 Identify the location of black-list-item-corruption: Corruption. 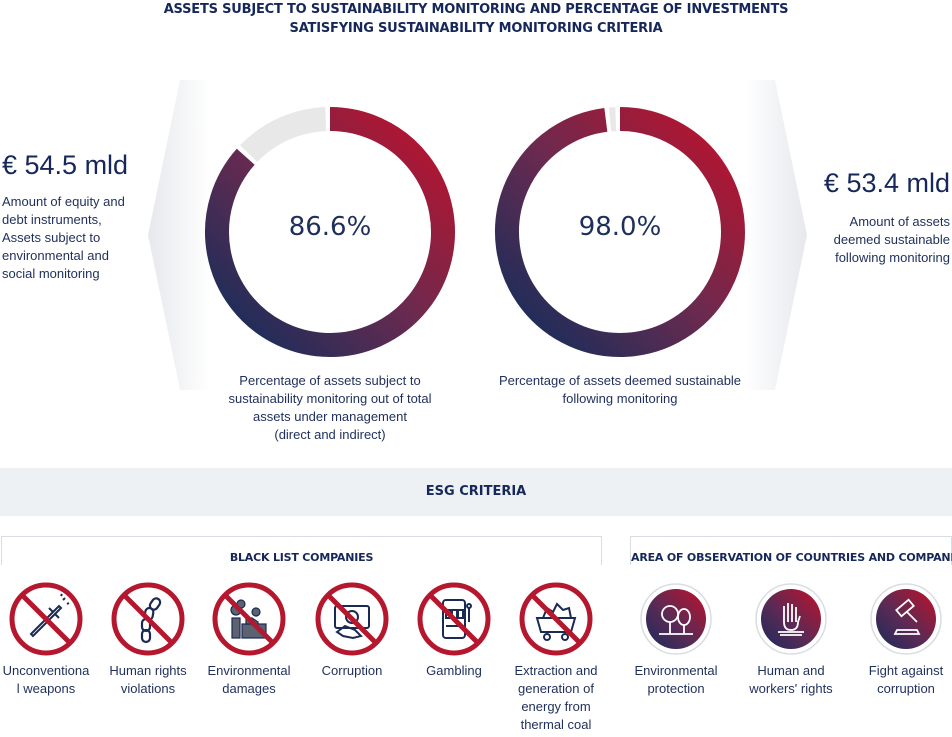
(352, 631).